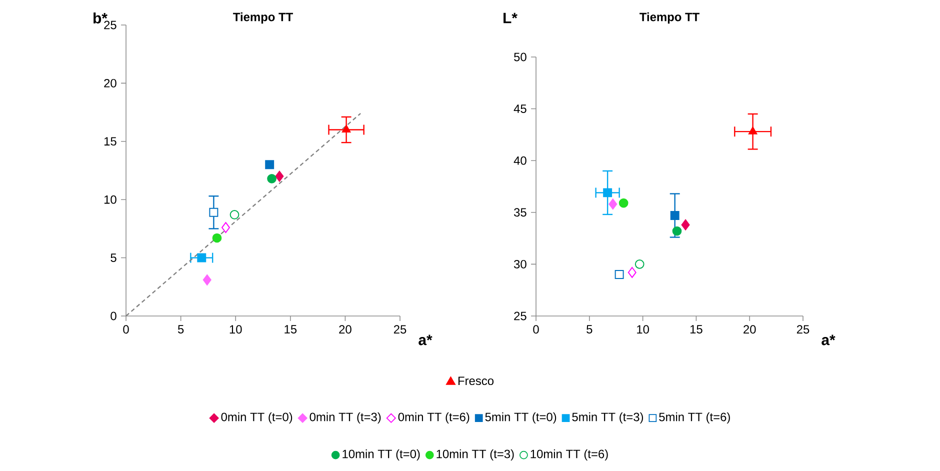 This screenshot has height=471, width=940. Describe the element at coordinates (694, 418) in the screenshot. I see `legend-label: 5min TT (t=6)` at that location.